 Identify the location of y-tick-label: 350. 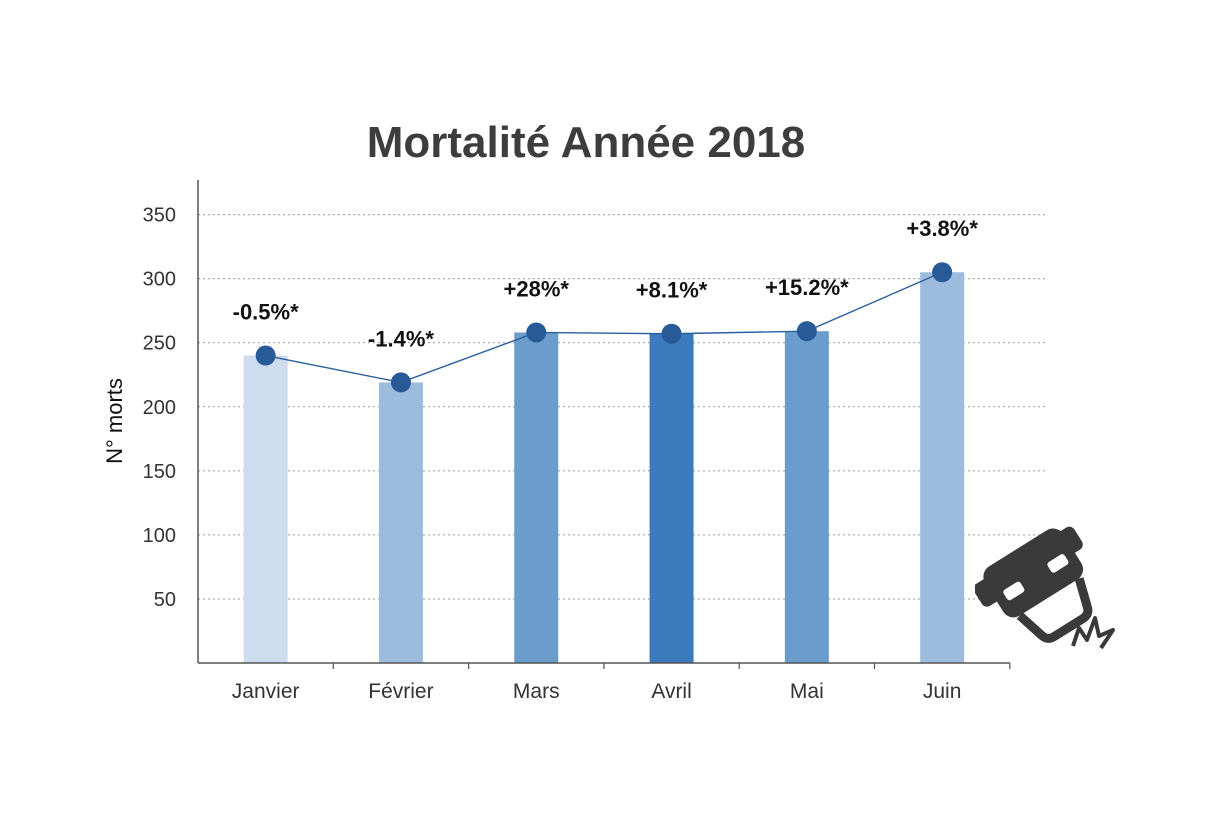
(159, 216).